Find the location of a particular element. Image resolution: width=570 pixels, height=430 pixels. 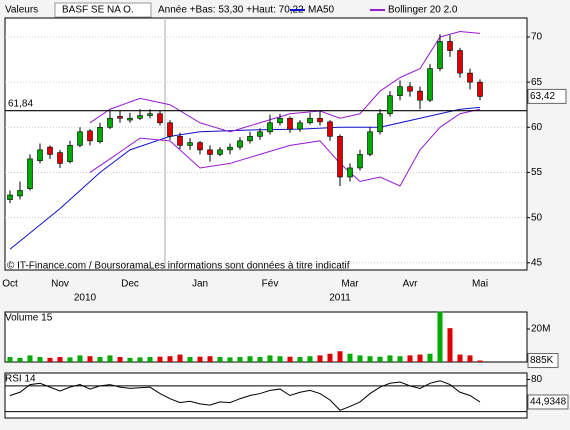

y-tick-label: 70 is located at coordinates (537, 37).